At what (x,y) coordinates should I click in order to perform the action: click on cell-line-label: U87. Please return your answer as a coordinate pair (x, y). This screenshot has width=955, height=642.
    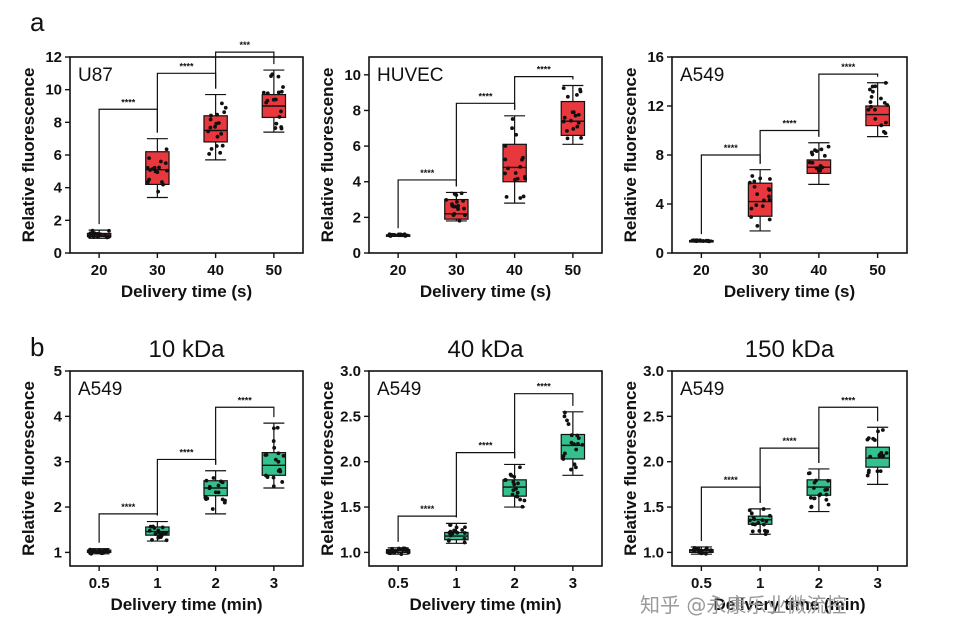
    Looking at the image, I should click on (95, 75).